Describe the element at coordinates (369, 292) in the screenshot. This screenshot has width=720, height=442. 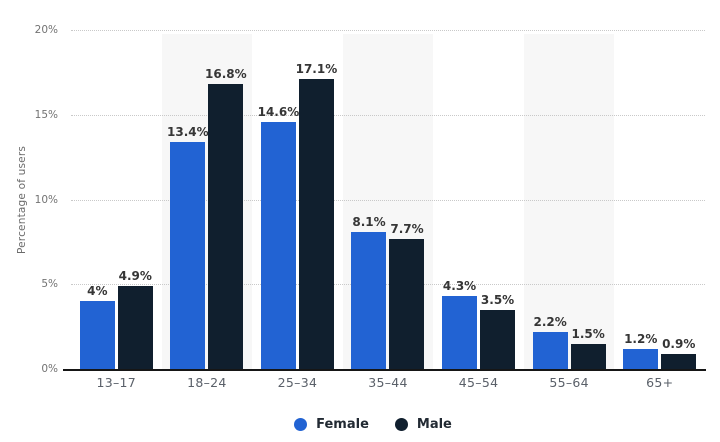
I see `bar-female-35–44: 8.1%` at that location.